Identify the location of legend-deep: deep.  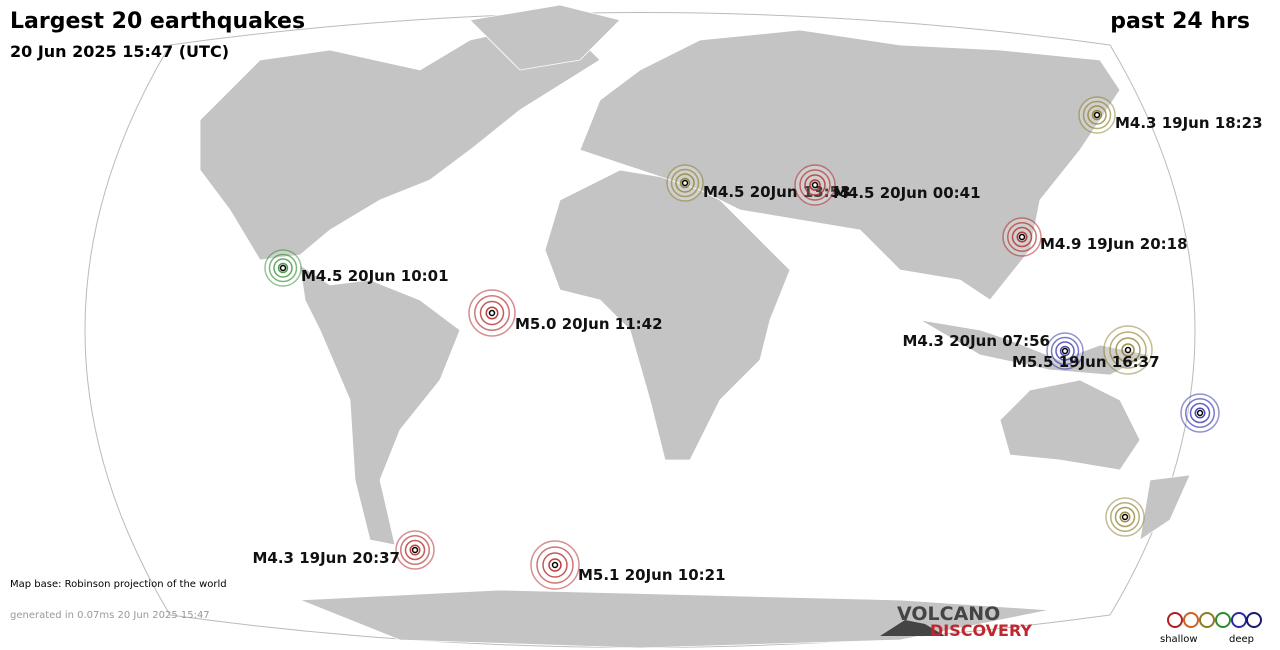
(1241, 639).